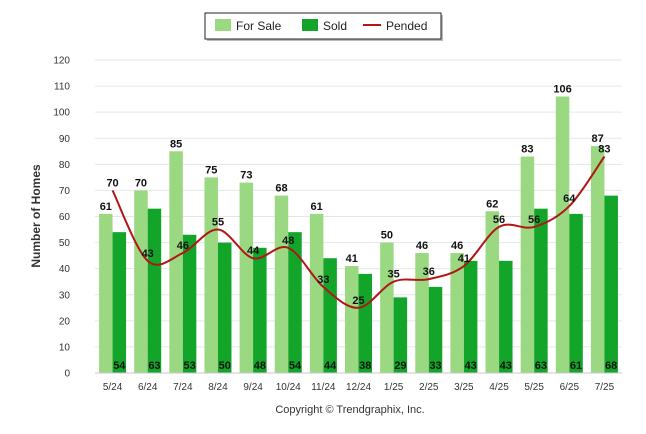 Image resolution: width=646 pixels, height=434 pixels. I want to click on x-tick-label-9-24: 9/24, so click(253, 387).